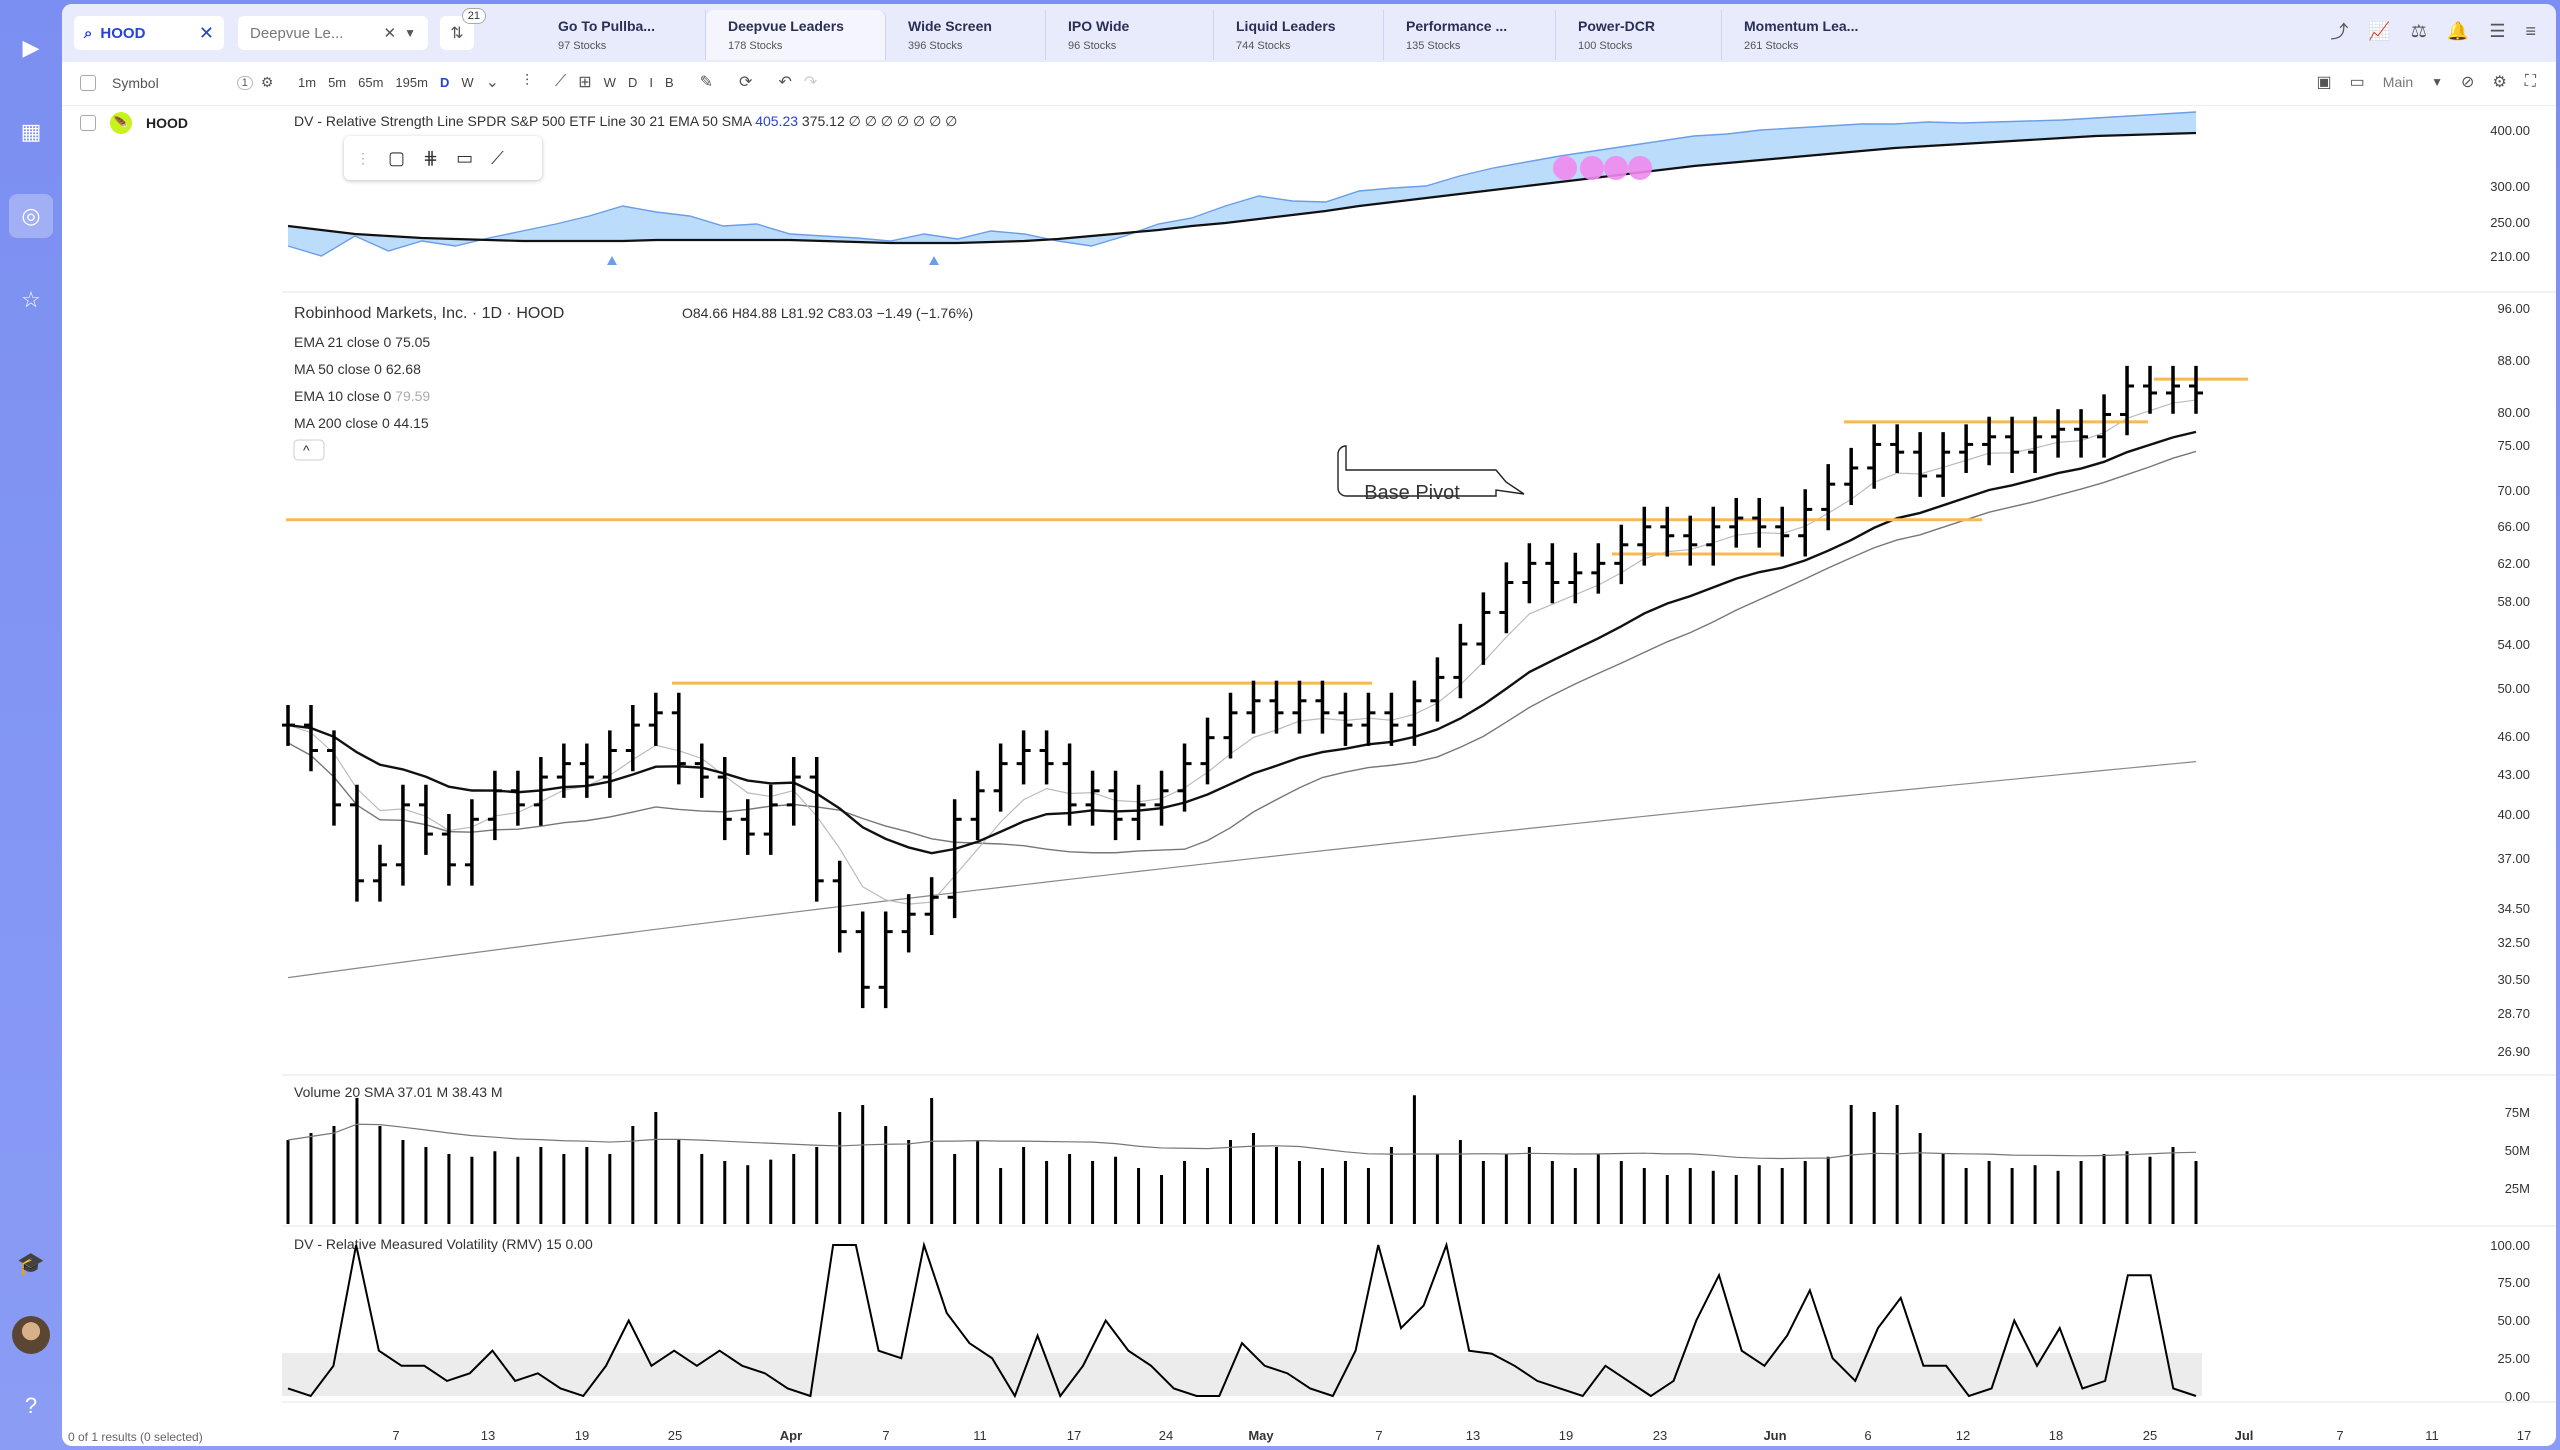 The width and height of the screenshot is (2560, 1450). I want to click on chevron-down-icon: ⌄, so click(492, 82).